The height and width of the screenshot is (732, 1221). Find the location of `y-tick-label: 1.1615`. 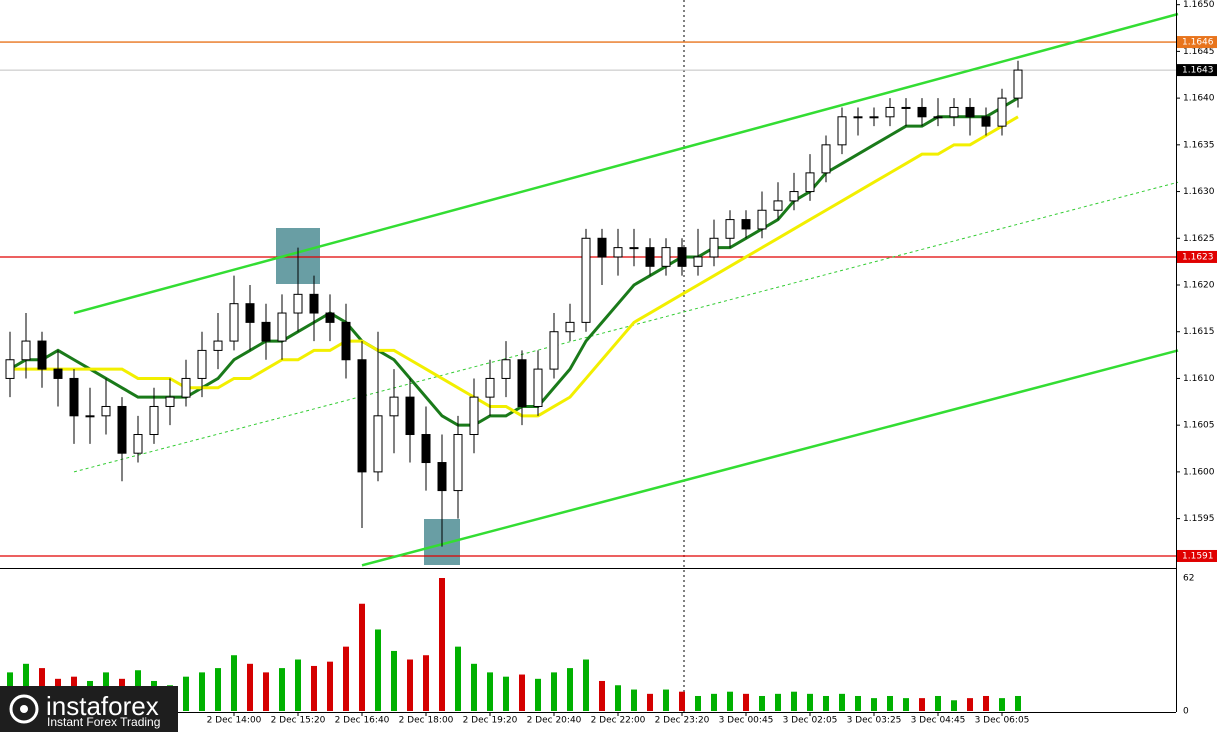

y-tick-label: 1.1615 is located at coordinates (1199, 332).